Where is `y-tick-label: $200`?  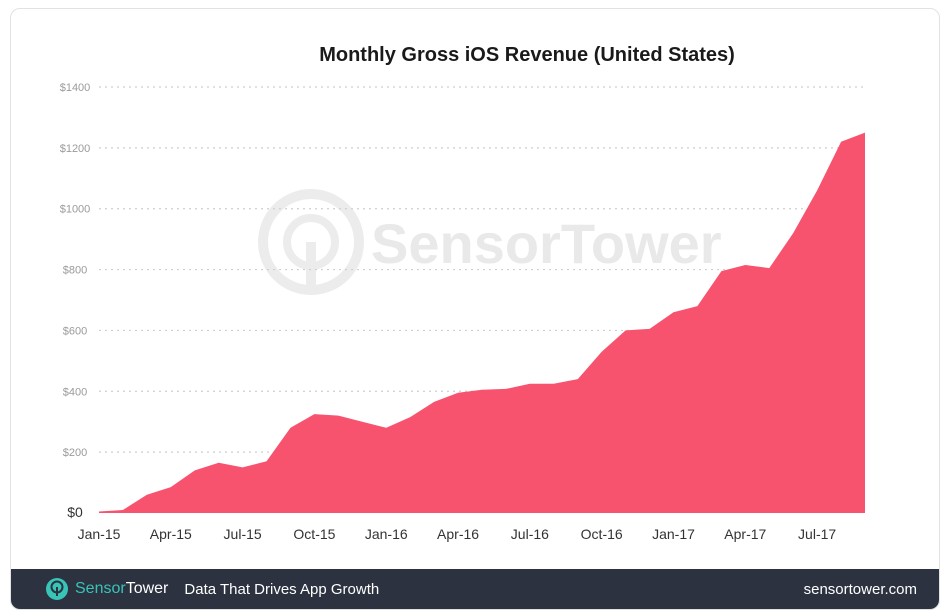
y-tick-label: $200 is located at coordinates (75, 453).